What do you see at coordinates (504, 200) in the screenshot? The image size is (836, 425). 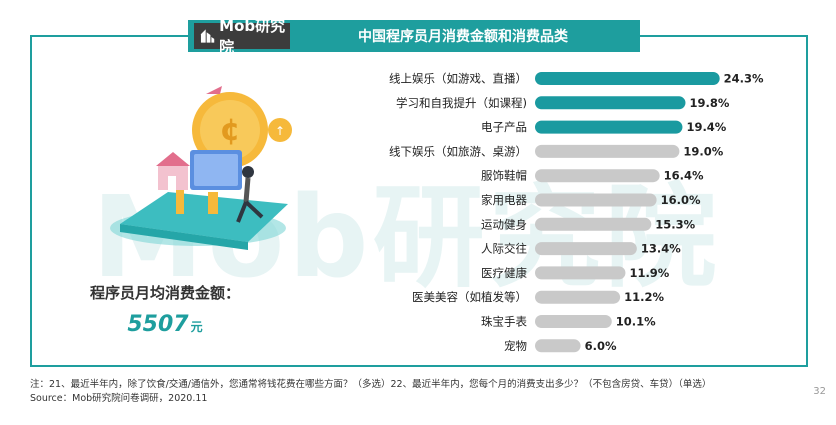 I see `bar-label: 家用电器` at bounding box center [504, 200].